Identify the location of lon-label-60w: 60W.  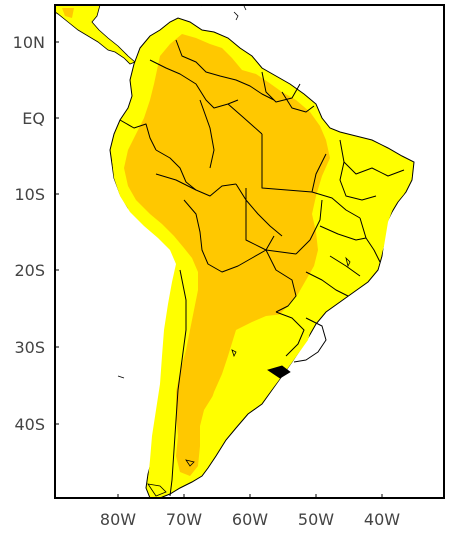
(250, 519).